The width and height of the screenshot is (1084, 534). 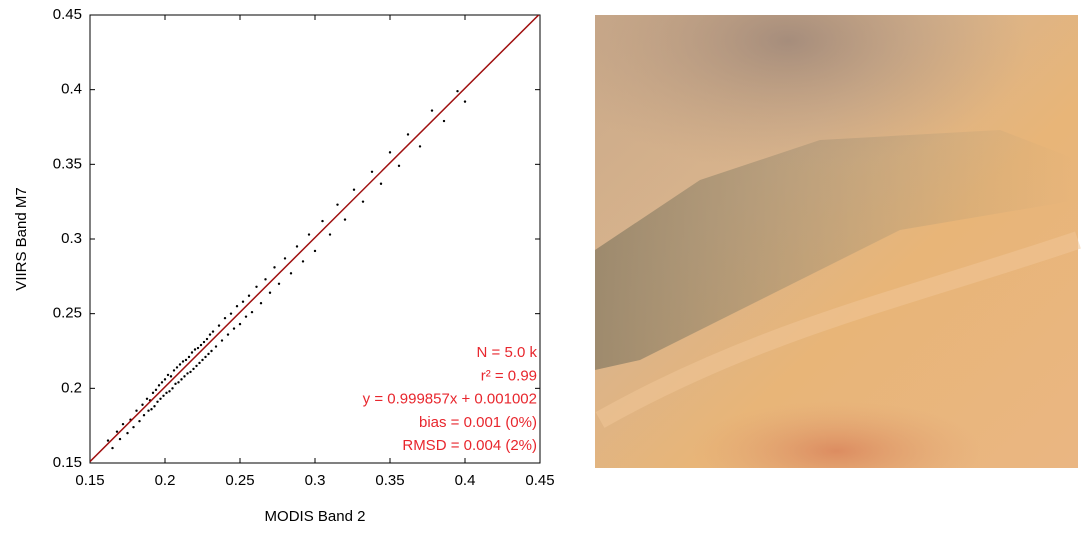 I want to click on x-axis-label: MODIS Band 2, so click(x=315, y=516).